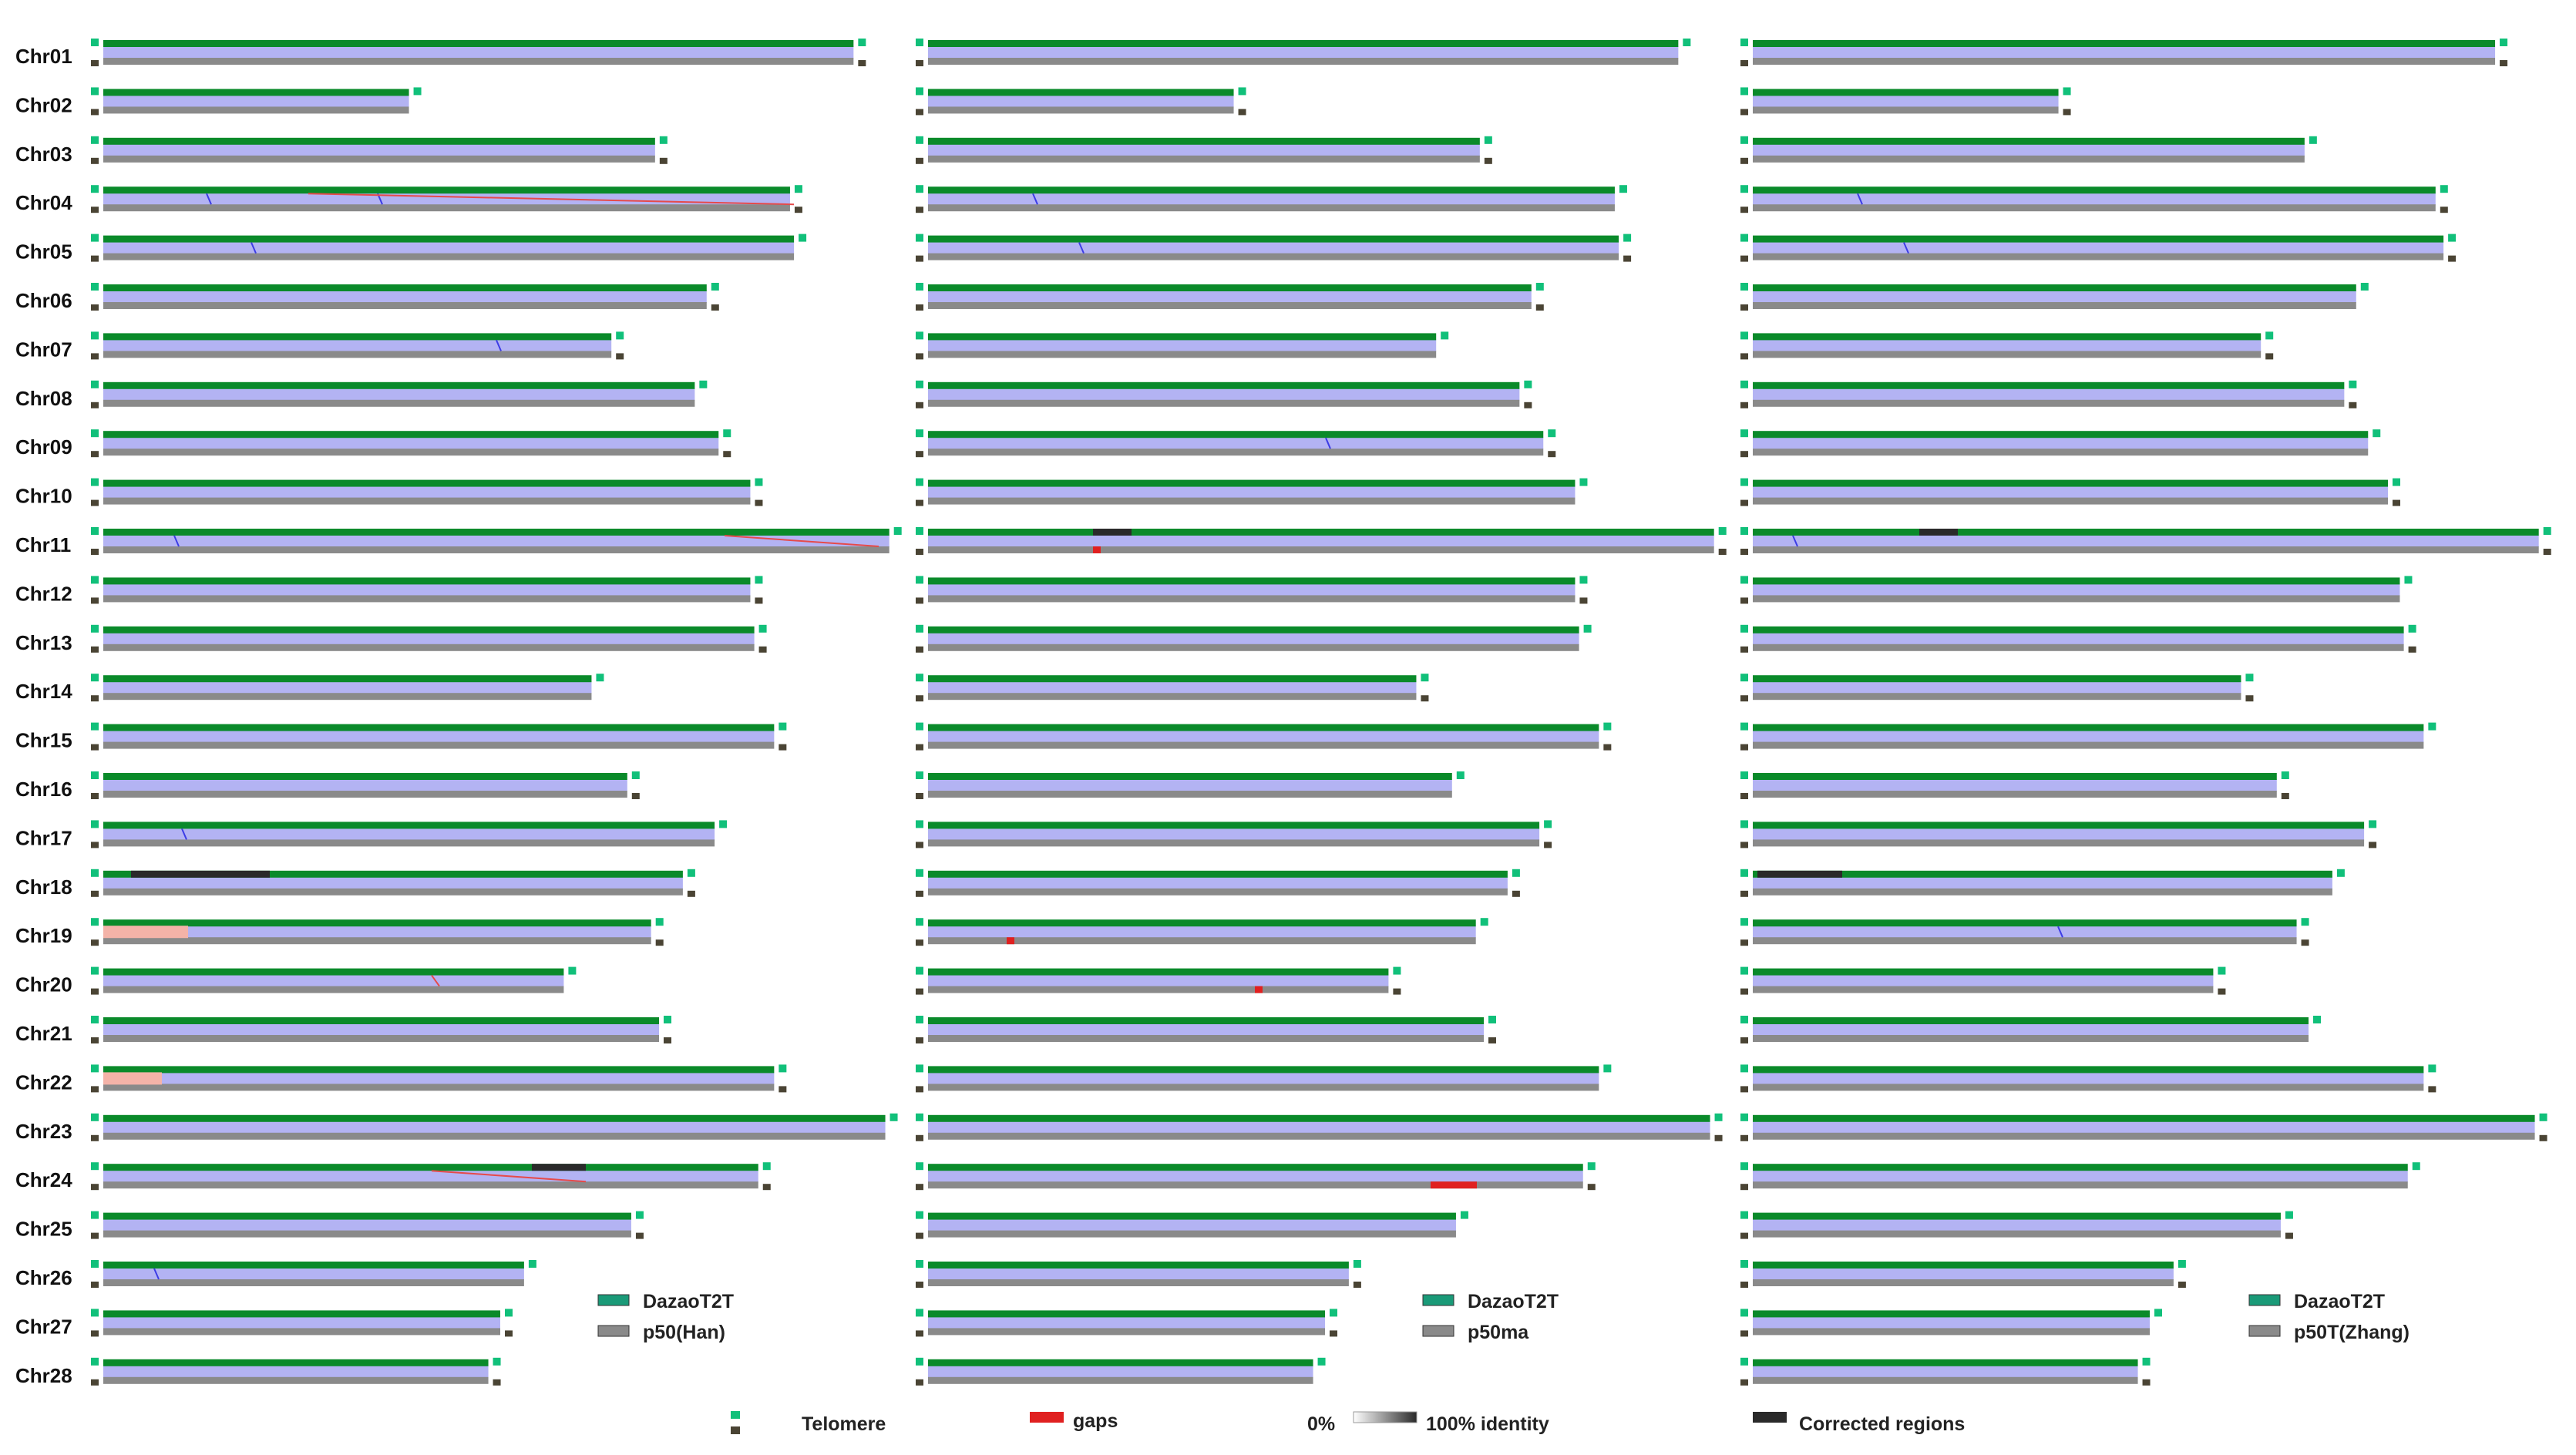 Image resolution: width=2576 pixels, height=1455 pixels. Describe the element at coordinates (43, 447) in the screenshot. I see `chromosome-label: Chr09` at that location.